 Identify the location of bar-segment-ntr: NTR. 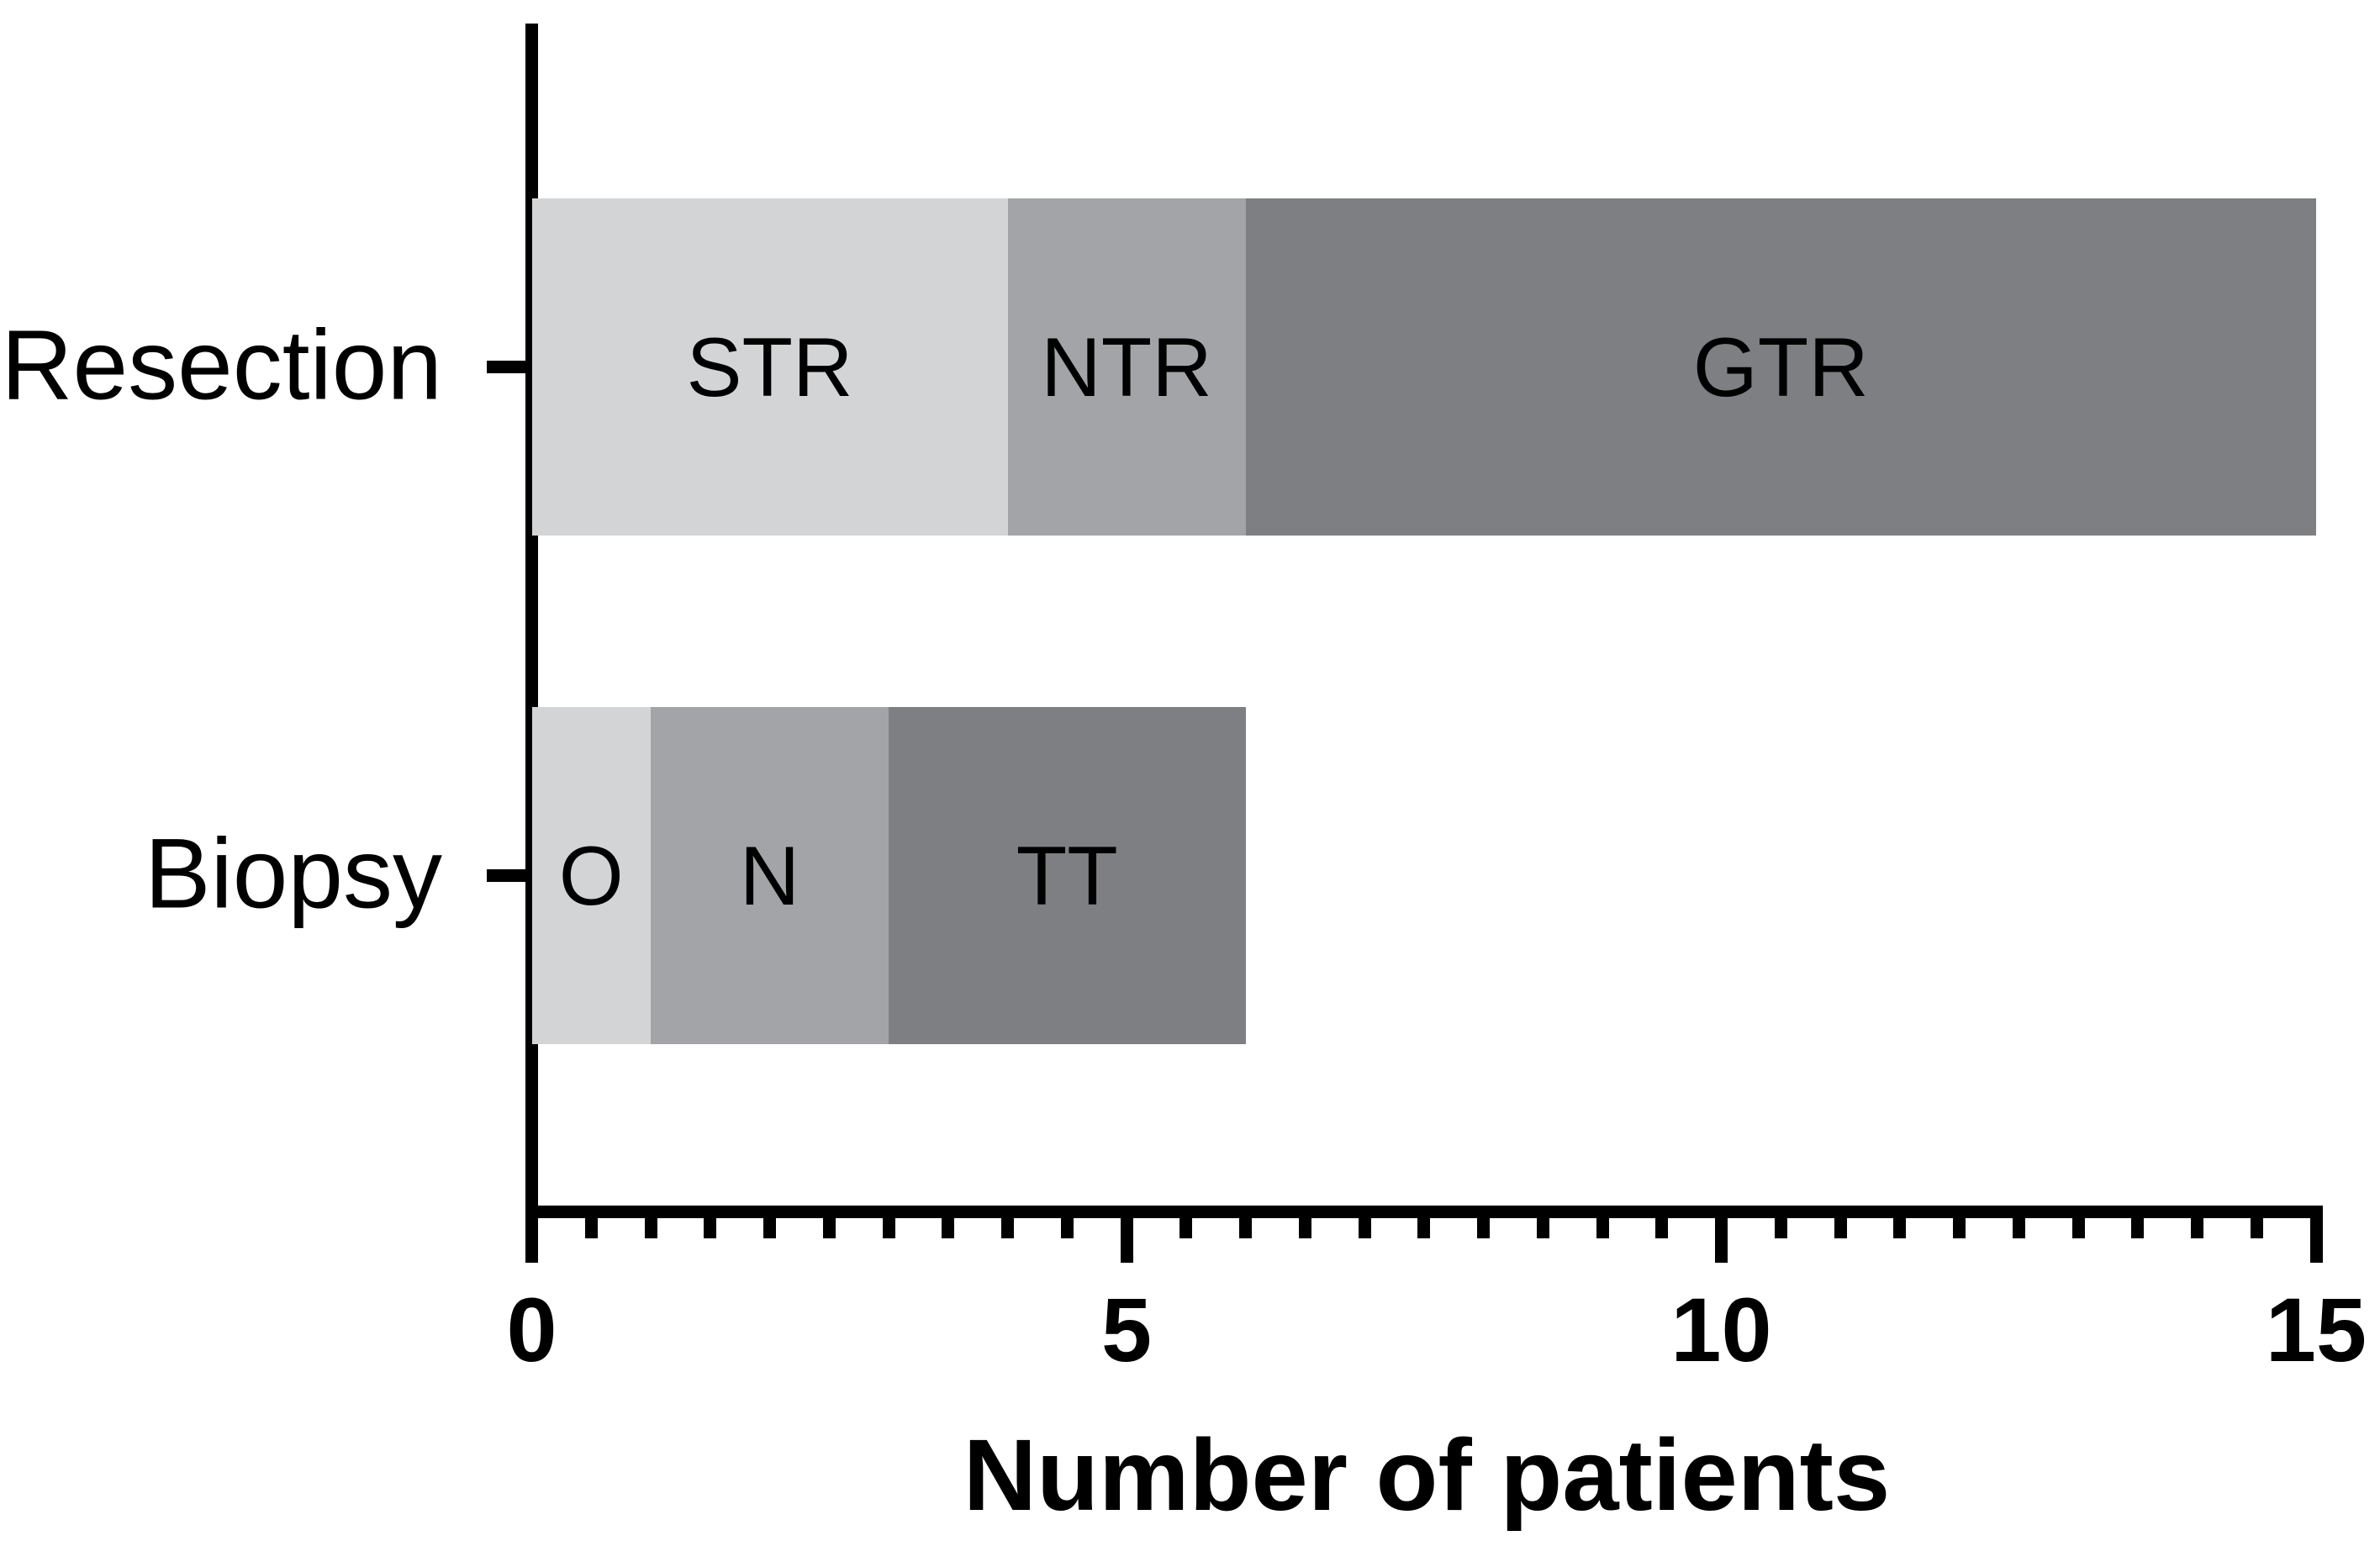
(1126, 367).